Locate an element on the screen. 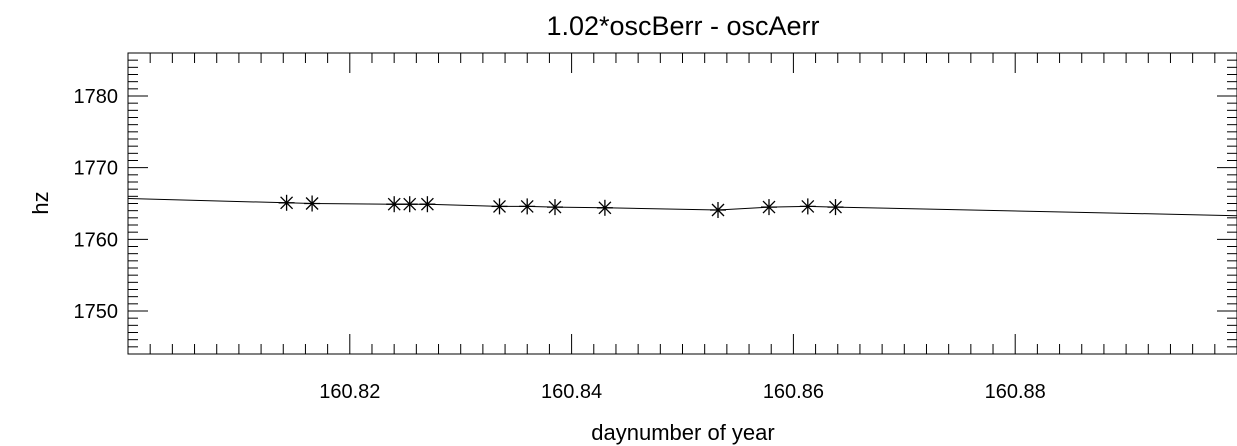  y-tick-label: 1770 is located at coordinates (96, 169).